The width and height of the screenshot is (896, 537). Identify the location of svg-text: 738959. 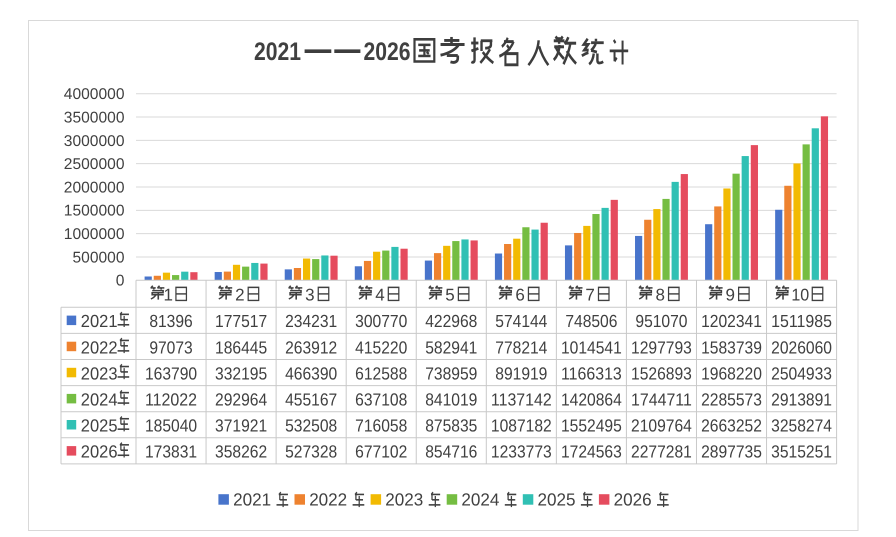
(451, 373).